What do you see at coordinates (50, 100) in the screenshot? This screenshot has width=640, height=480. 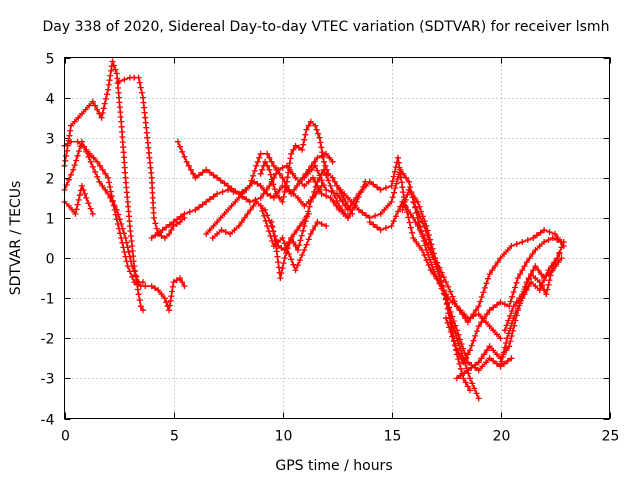 I see `y-tick-label: 4` at bounding box center [50, 100].